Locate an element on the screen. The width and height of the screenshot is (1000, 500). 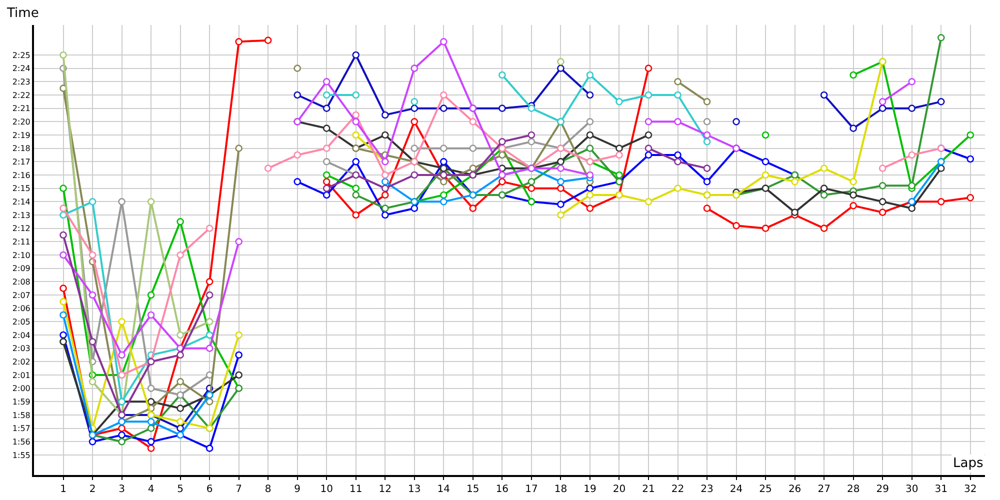
y-tick-label: 2:20 is located at coordinates (21, 121).